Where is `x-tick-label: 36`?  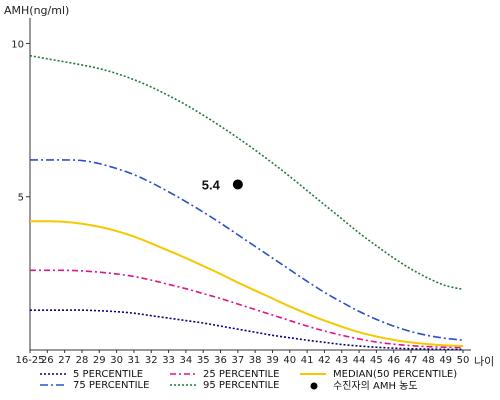
x-tick-label: 36 is located at coordinates (220, 360).